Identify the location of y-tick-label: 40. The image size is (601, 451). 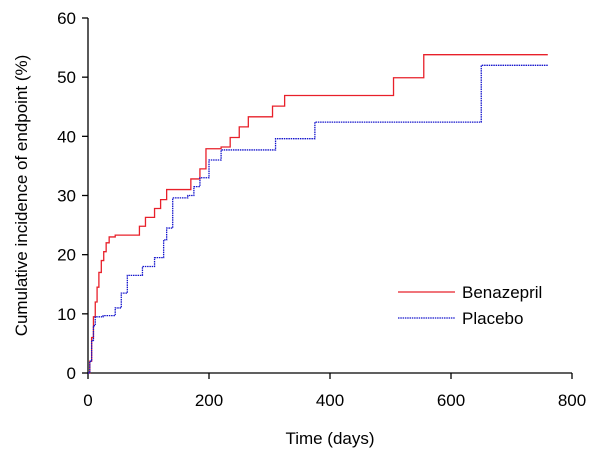
(66, 136).